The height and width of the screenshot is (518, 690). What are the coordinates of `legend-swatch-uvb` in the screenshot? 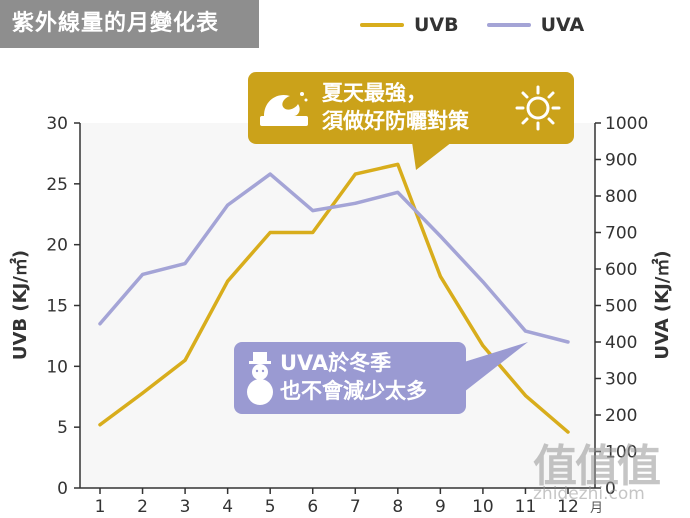 It's located at (382, 25).